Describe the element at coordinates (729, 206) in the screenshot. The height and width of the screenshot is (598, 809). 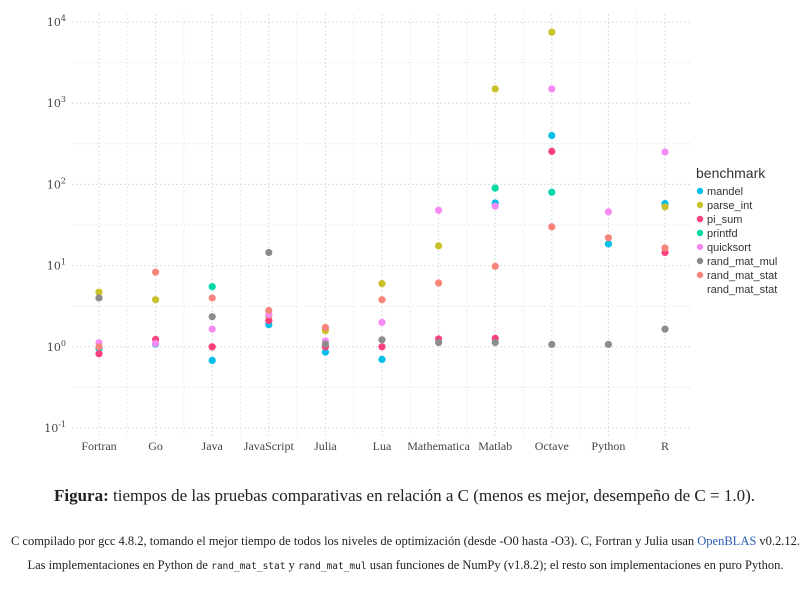
I see `legend-label: parse_int` at that location.